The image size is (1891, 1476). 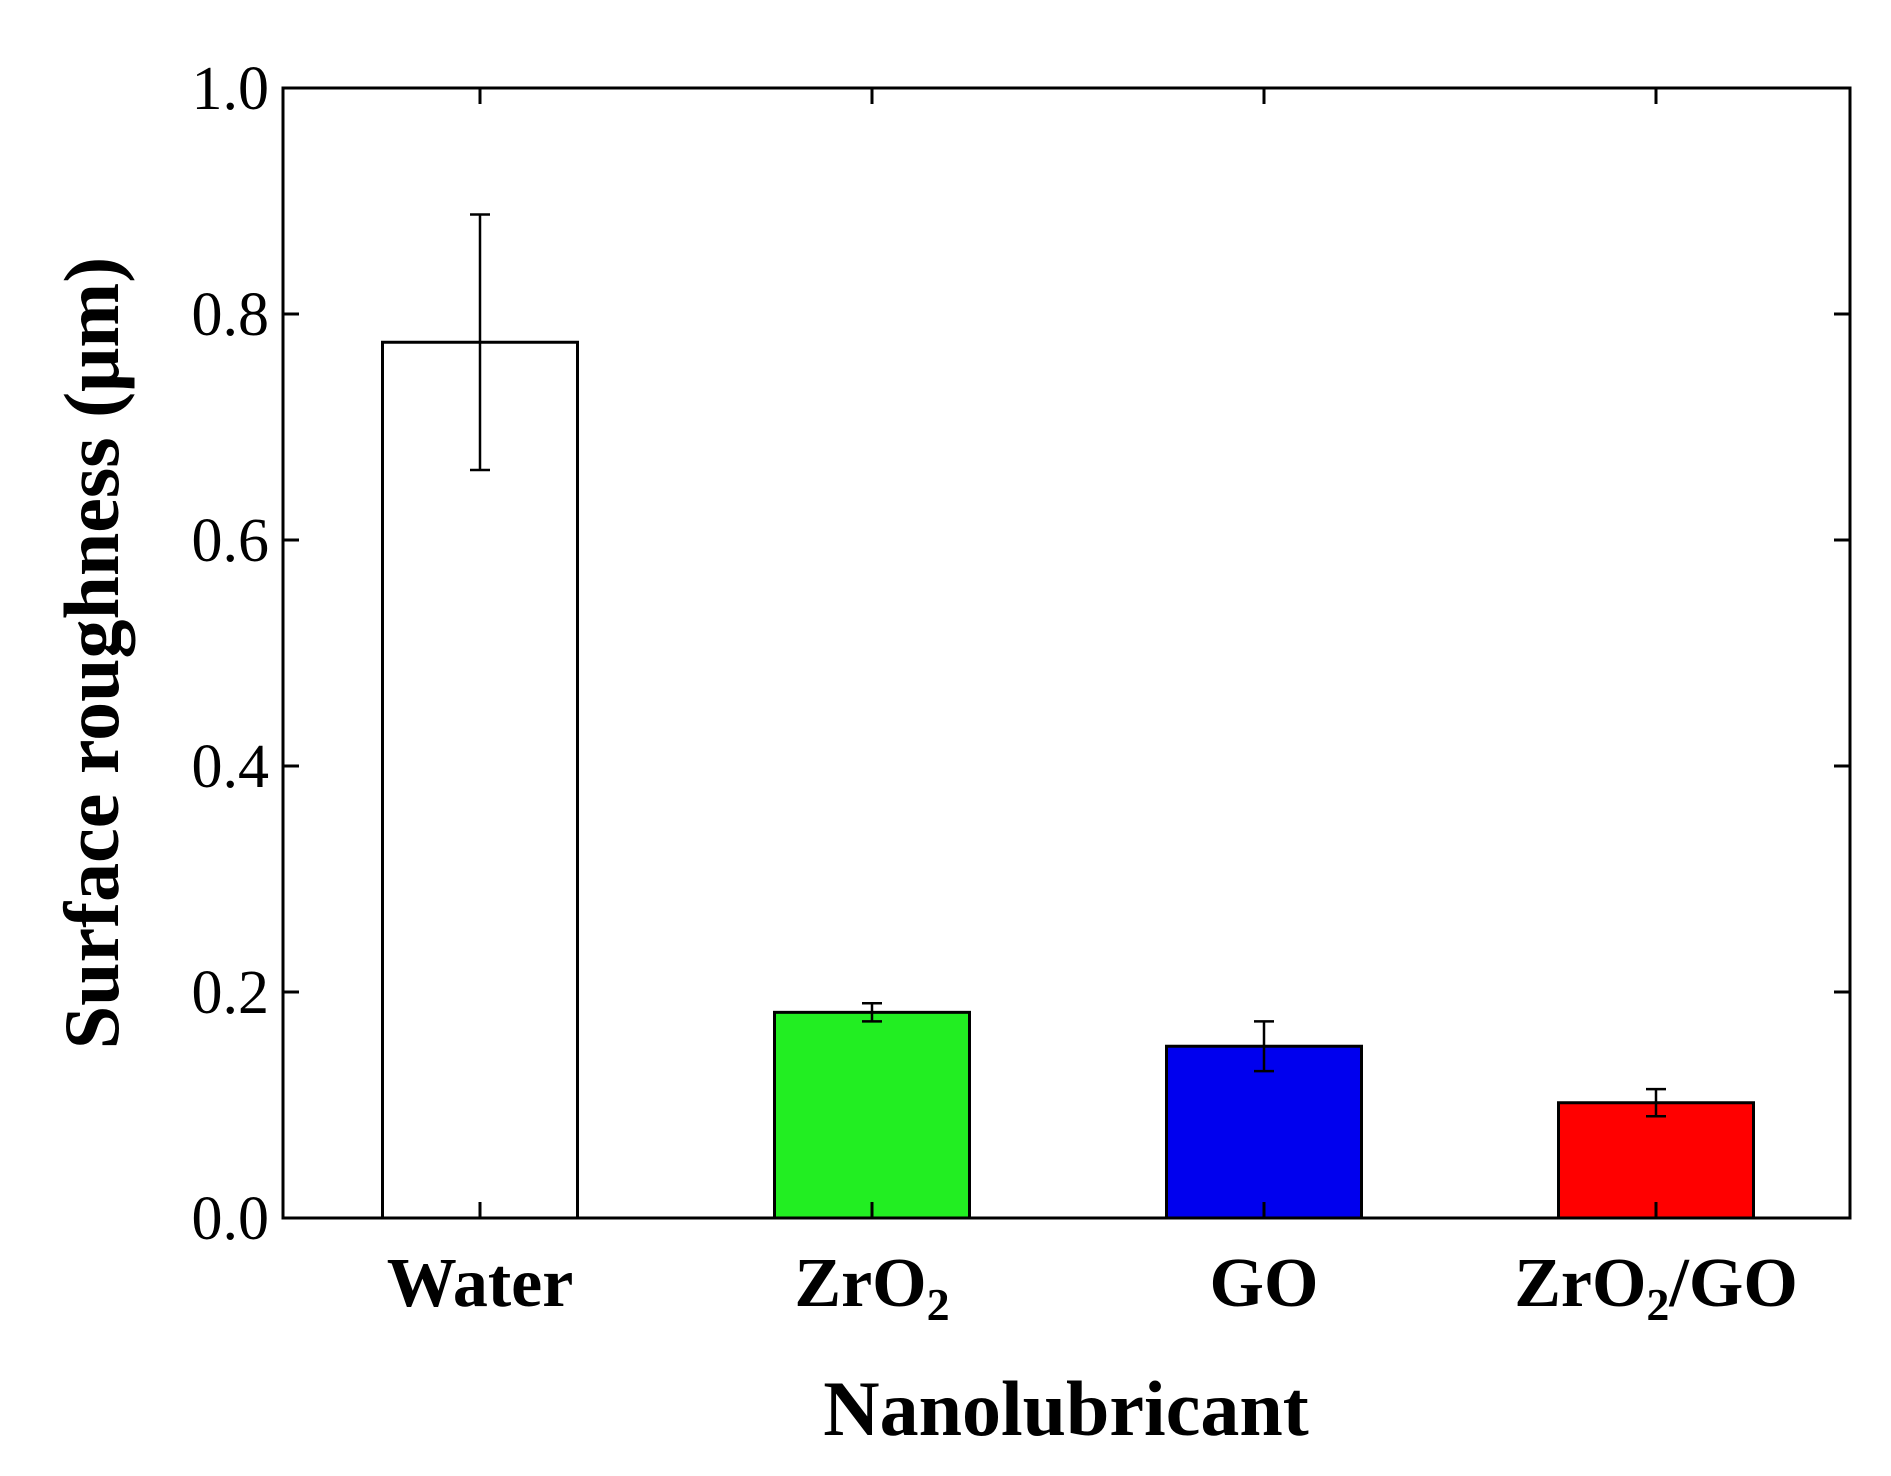 I want to click on y-tick-label-3: 0.6, so click(x=231, y=541).